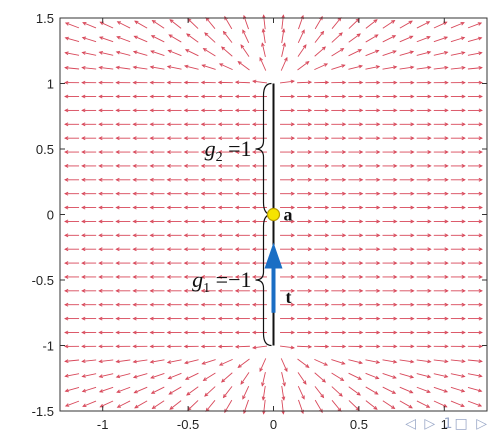 This screenshot has height=438, width=501. I want to click on y-tick-label: -1.5, so click(43, 411).